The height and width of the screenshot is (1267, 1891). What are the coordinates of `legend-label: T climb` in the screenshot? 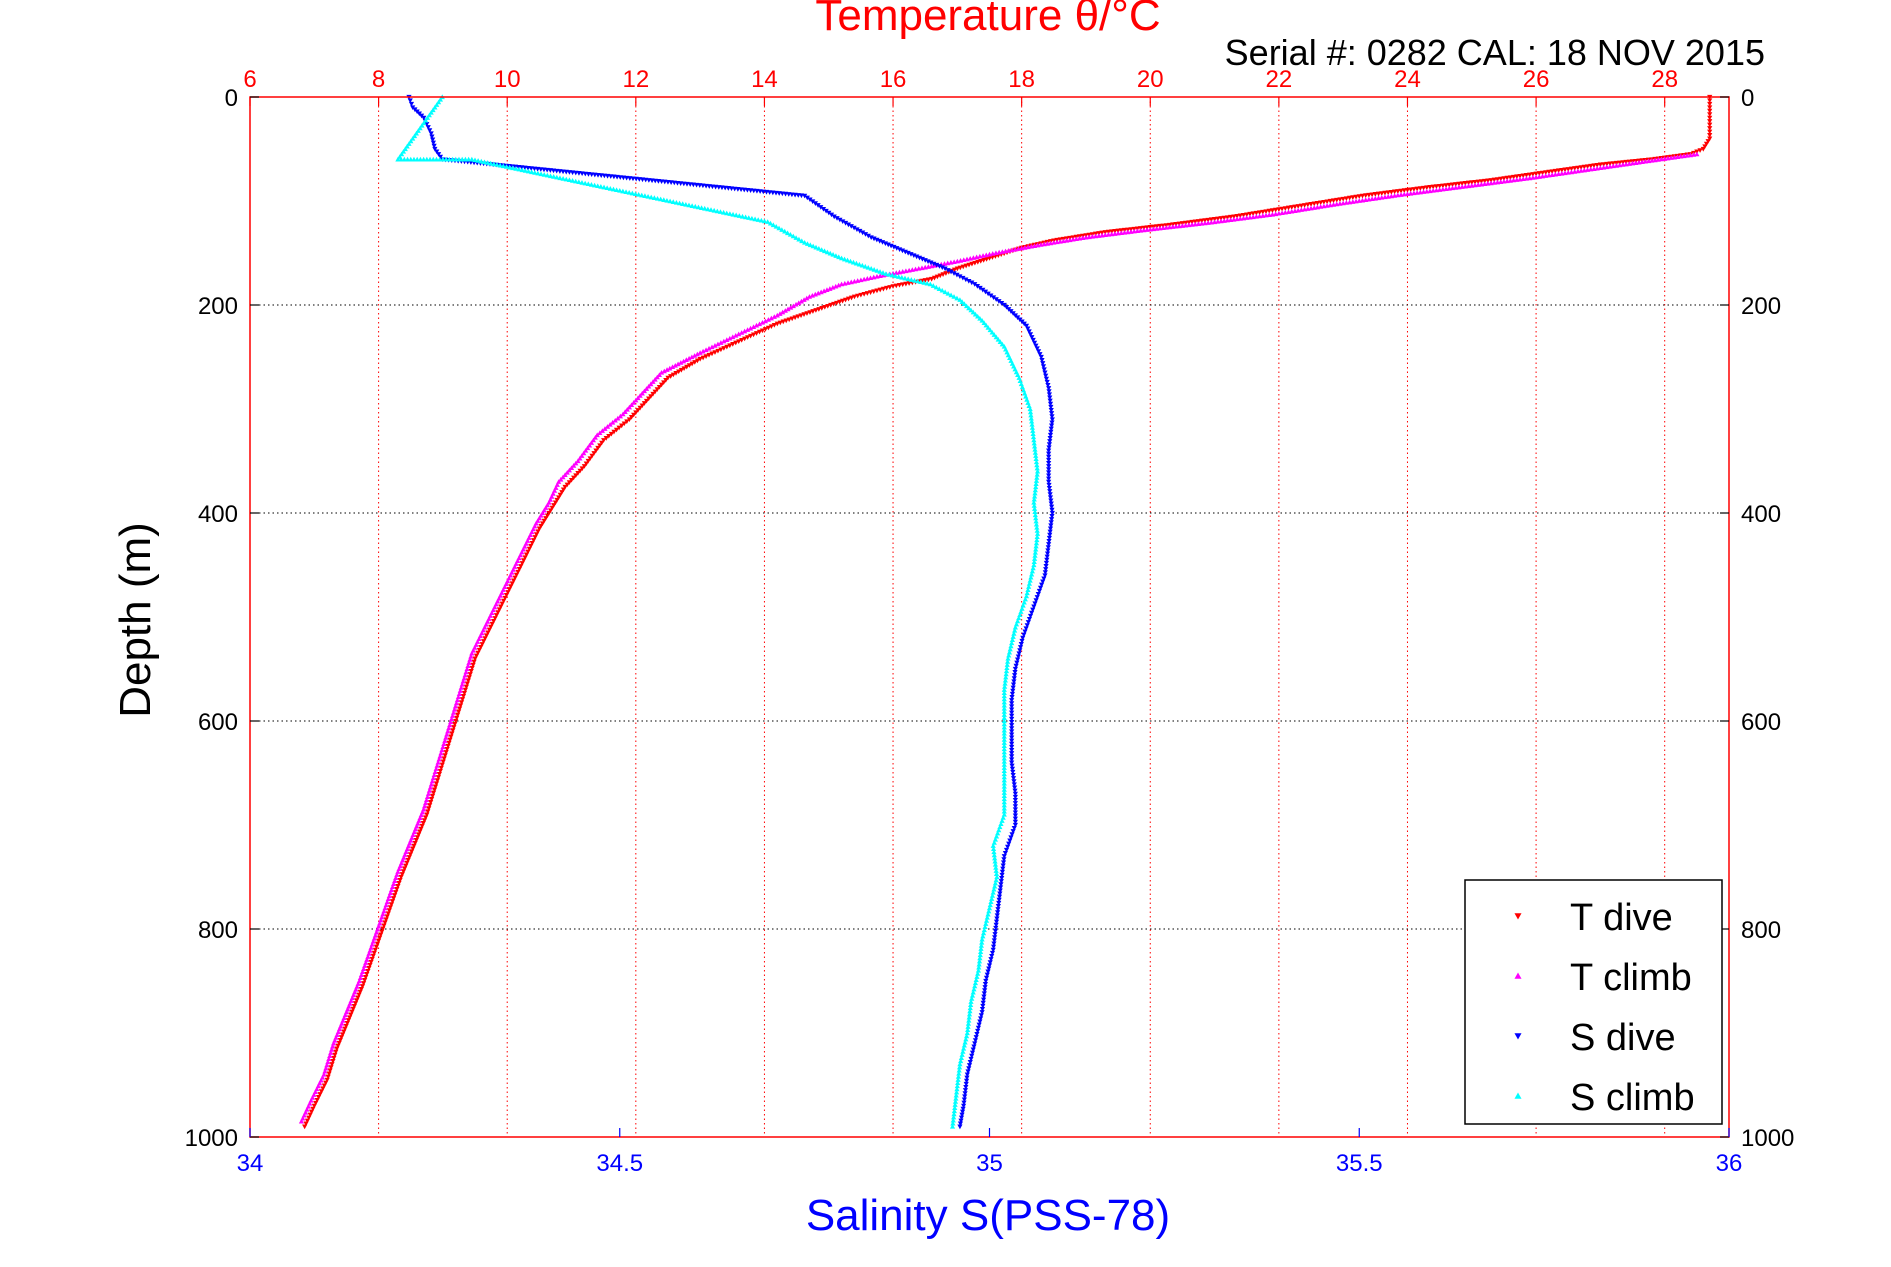 It's located at (1631, 978).